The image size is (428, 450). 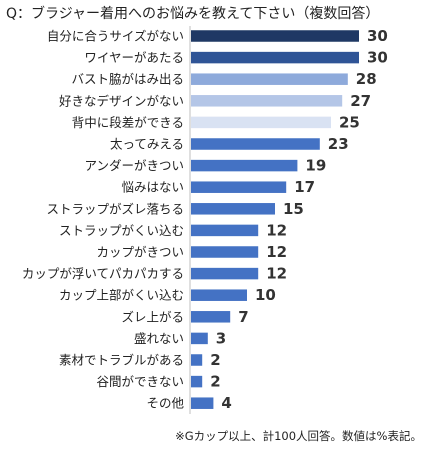 I want to click on category-label: 好きなデザインがない, so click(x=121, y=100).